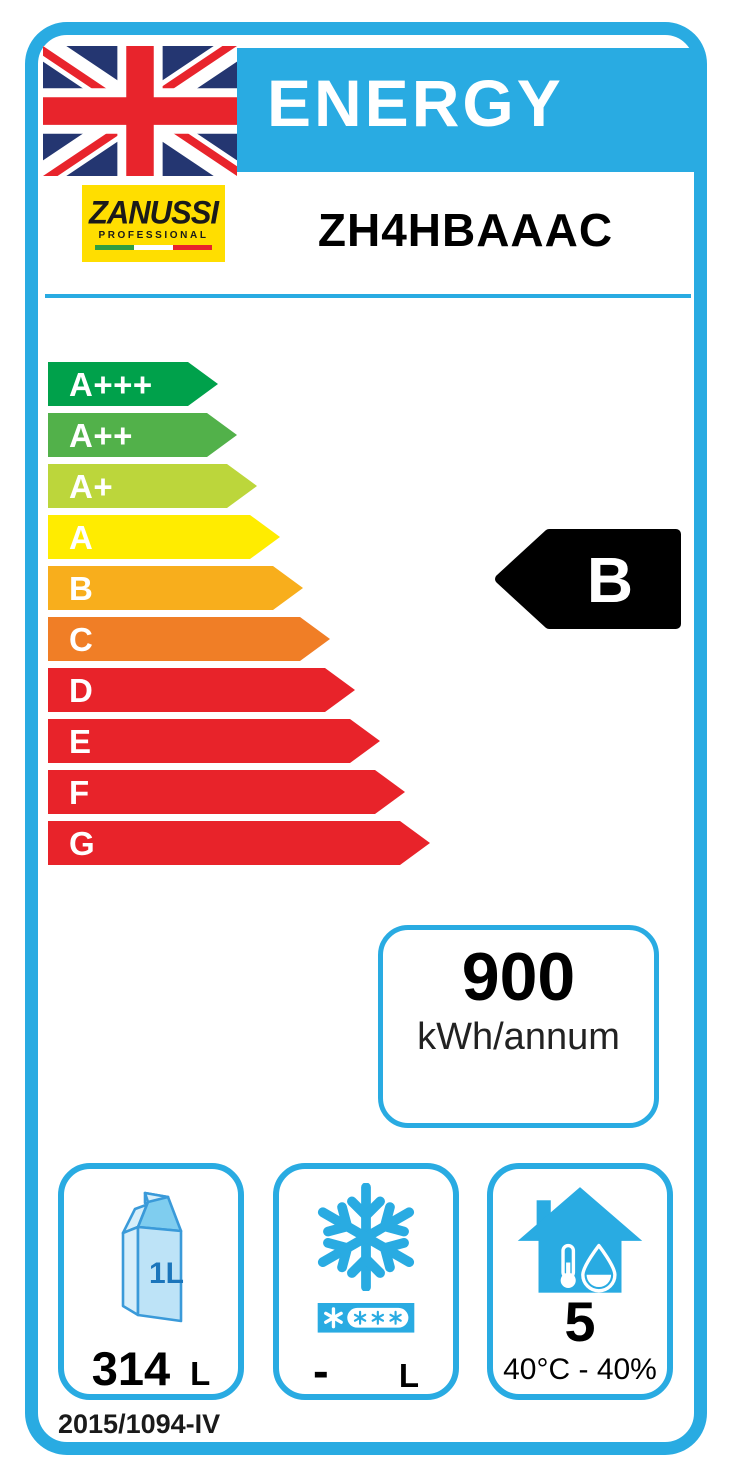 The width and height of the screenshot is (730, 1480). I want to click on current-rating-arrow: B, so click(588, 579).